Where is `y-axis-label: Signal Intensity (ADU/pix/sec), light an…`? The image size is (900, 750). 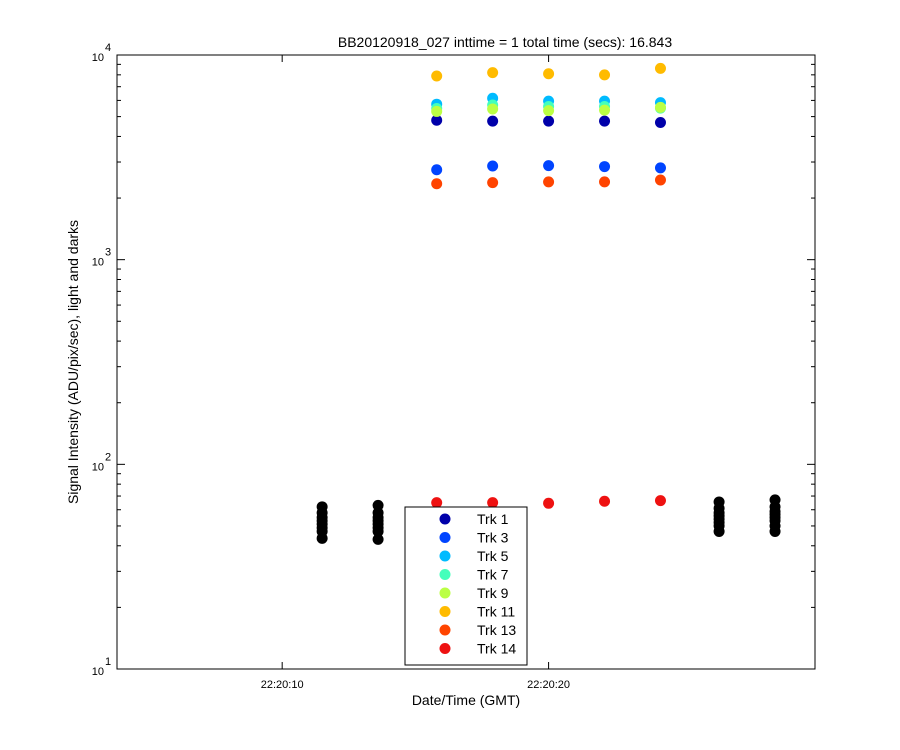 y-axis-label: Signal Intensity (ADU/pix/sec), light an… is located at coordinates (73, 362).